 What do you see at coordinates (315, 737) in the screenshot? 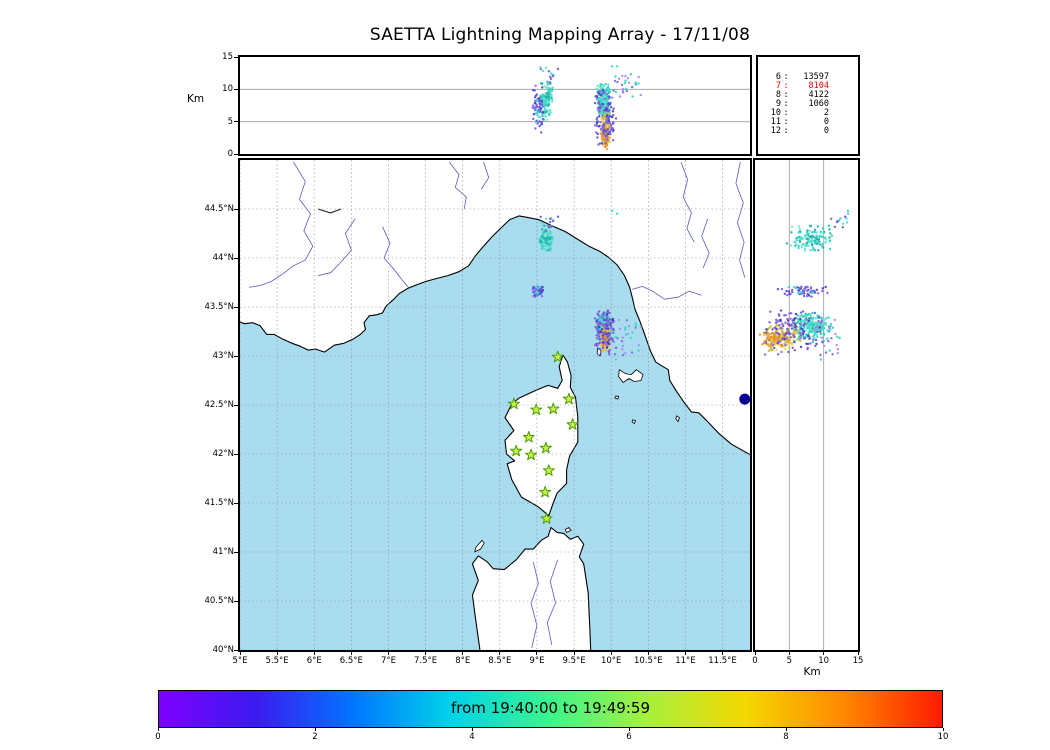
I see `colorbar-tick-label: 2` at bounding box center [315, 737].